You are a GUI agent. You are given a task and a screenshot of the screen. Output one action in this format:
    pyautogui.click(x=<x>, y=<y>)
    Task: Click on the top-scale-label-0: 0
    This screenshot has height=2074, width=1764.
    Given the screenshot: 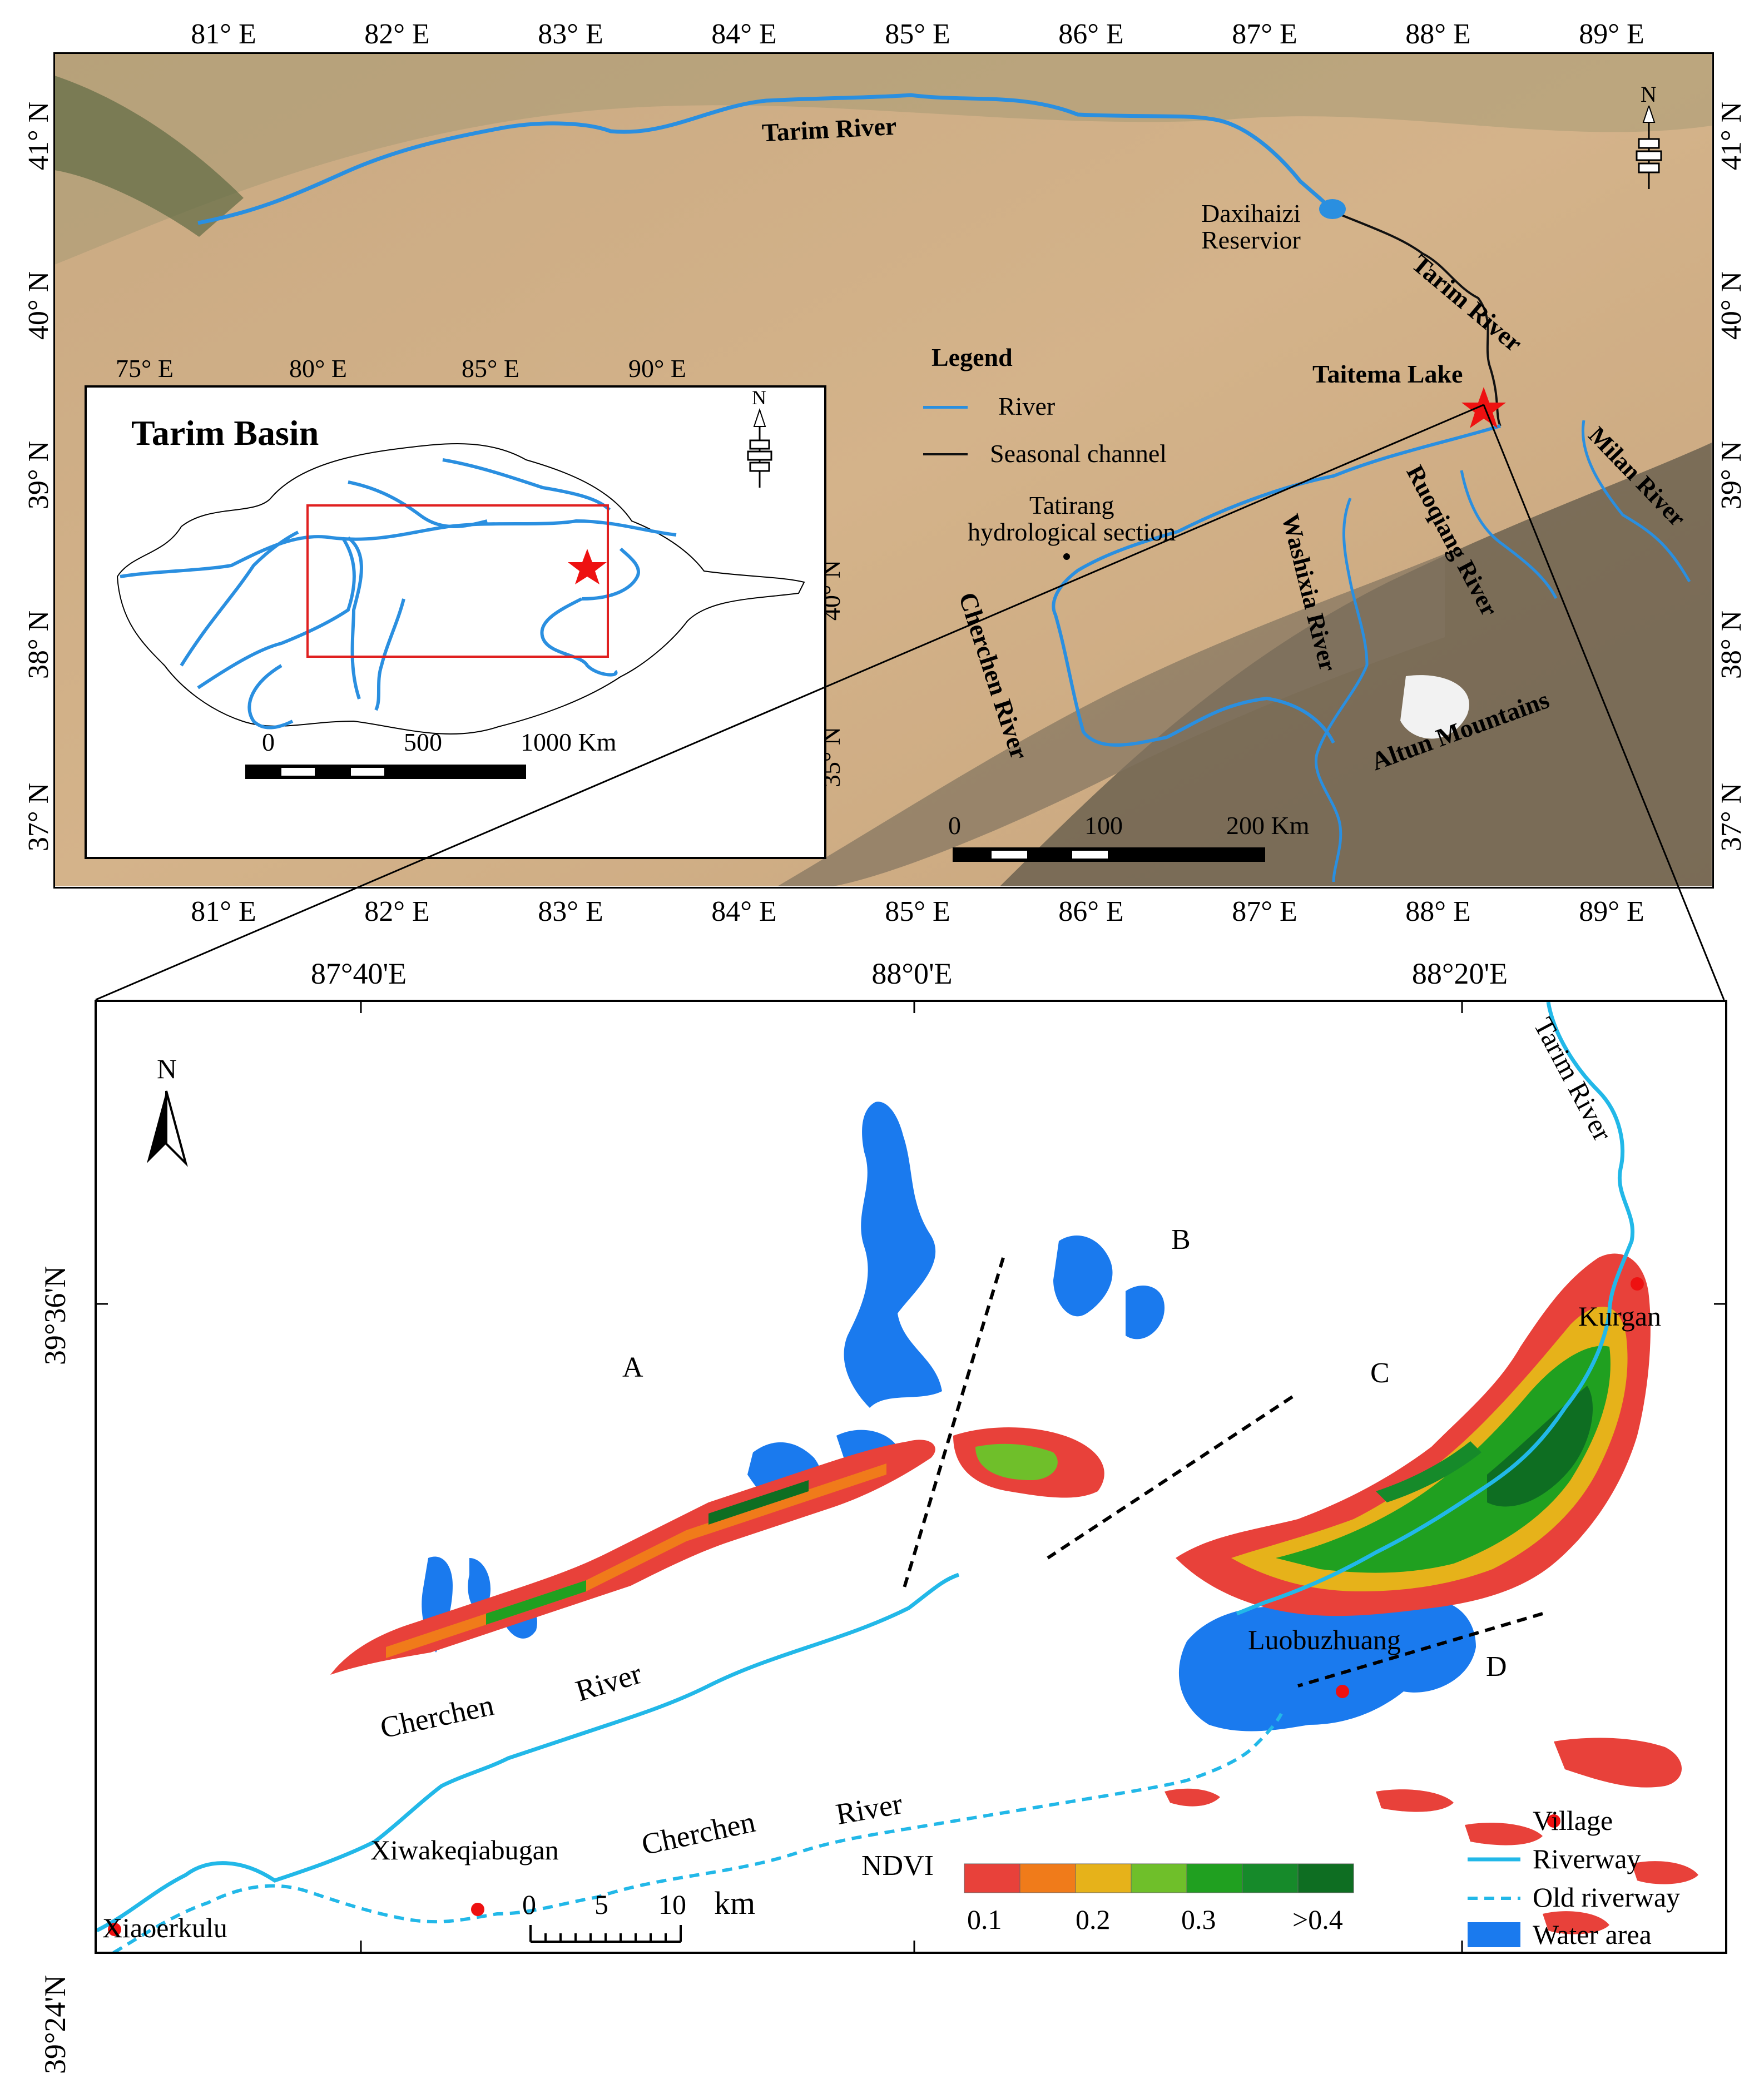 What is the action you would take?
    pyautogui.click(x=955, y=825)
    